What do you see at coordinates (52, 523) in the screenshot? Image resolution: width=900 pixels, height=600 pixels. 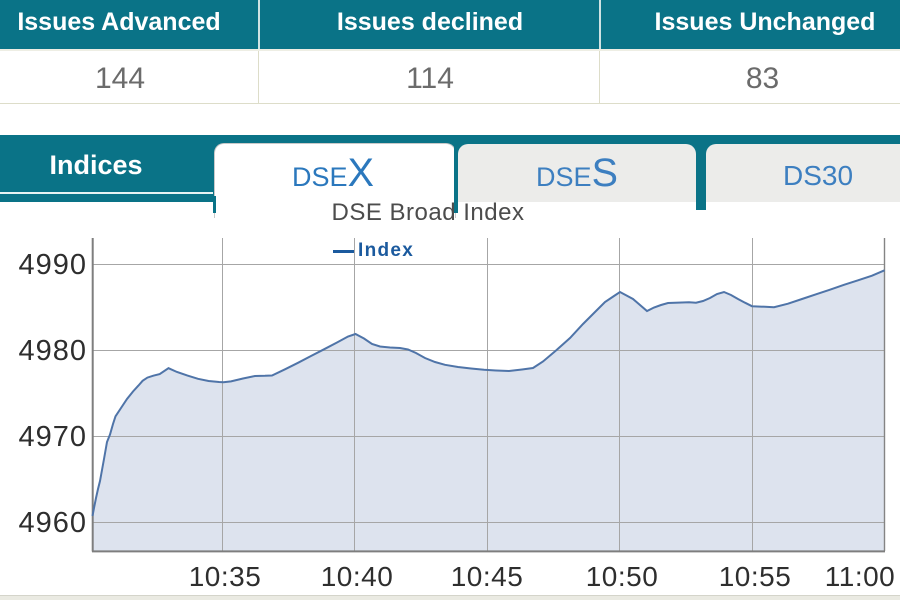 I see `svg-text: 4960` at bounding box center [52, 523].